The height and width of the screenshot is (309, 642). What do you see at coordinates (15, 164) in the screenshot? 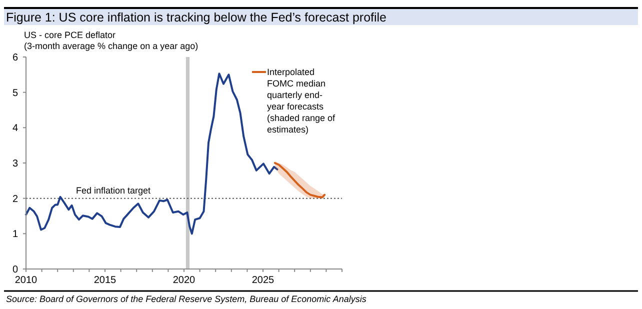
I see `y-tick-label: 3` at bounding box center [15, 164].